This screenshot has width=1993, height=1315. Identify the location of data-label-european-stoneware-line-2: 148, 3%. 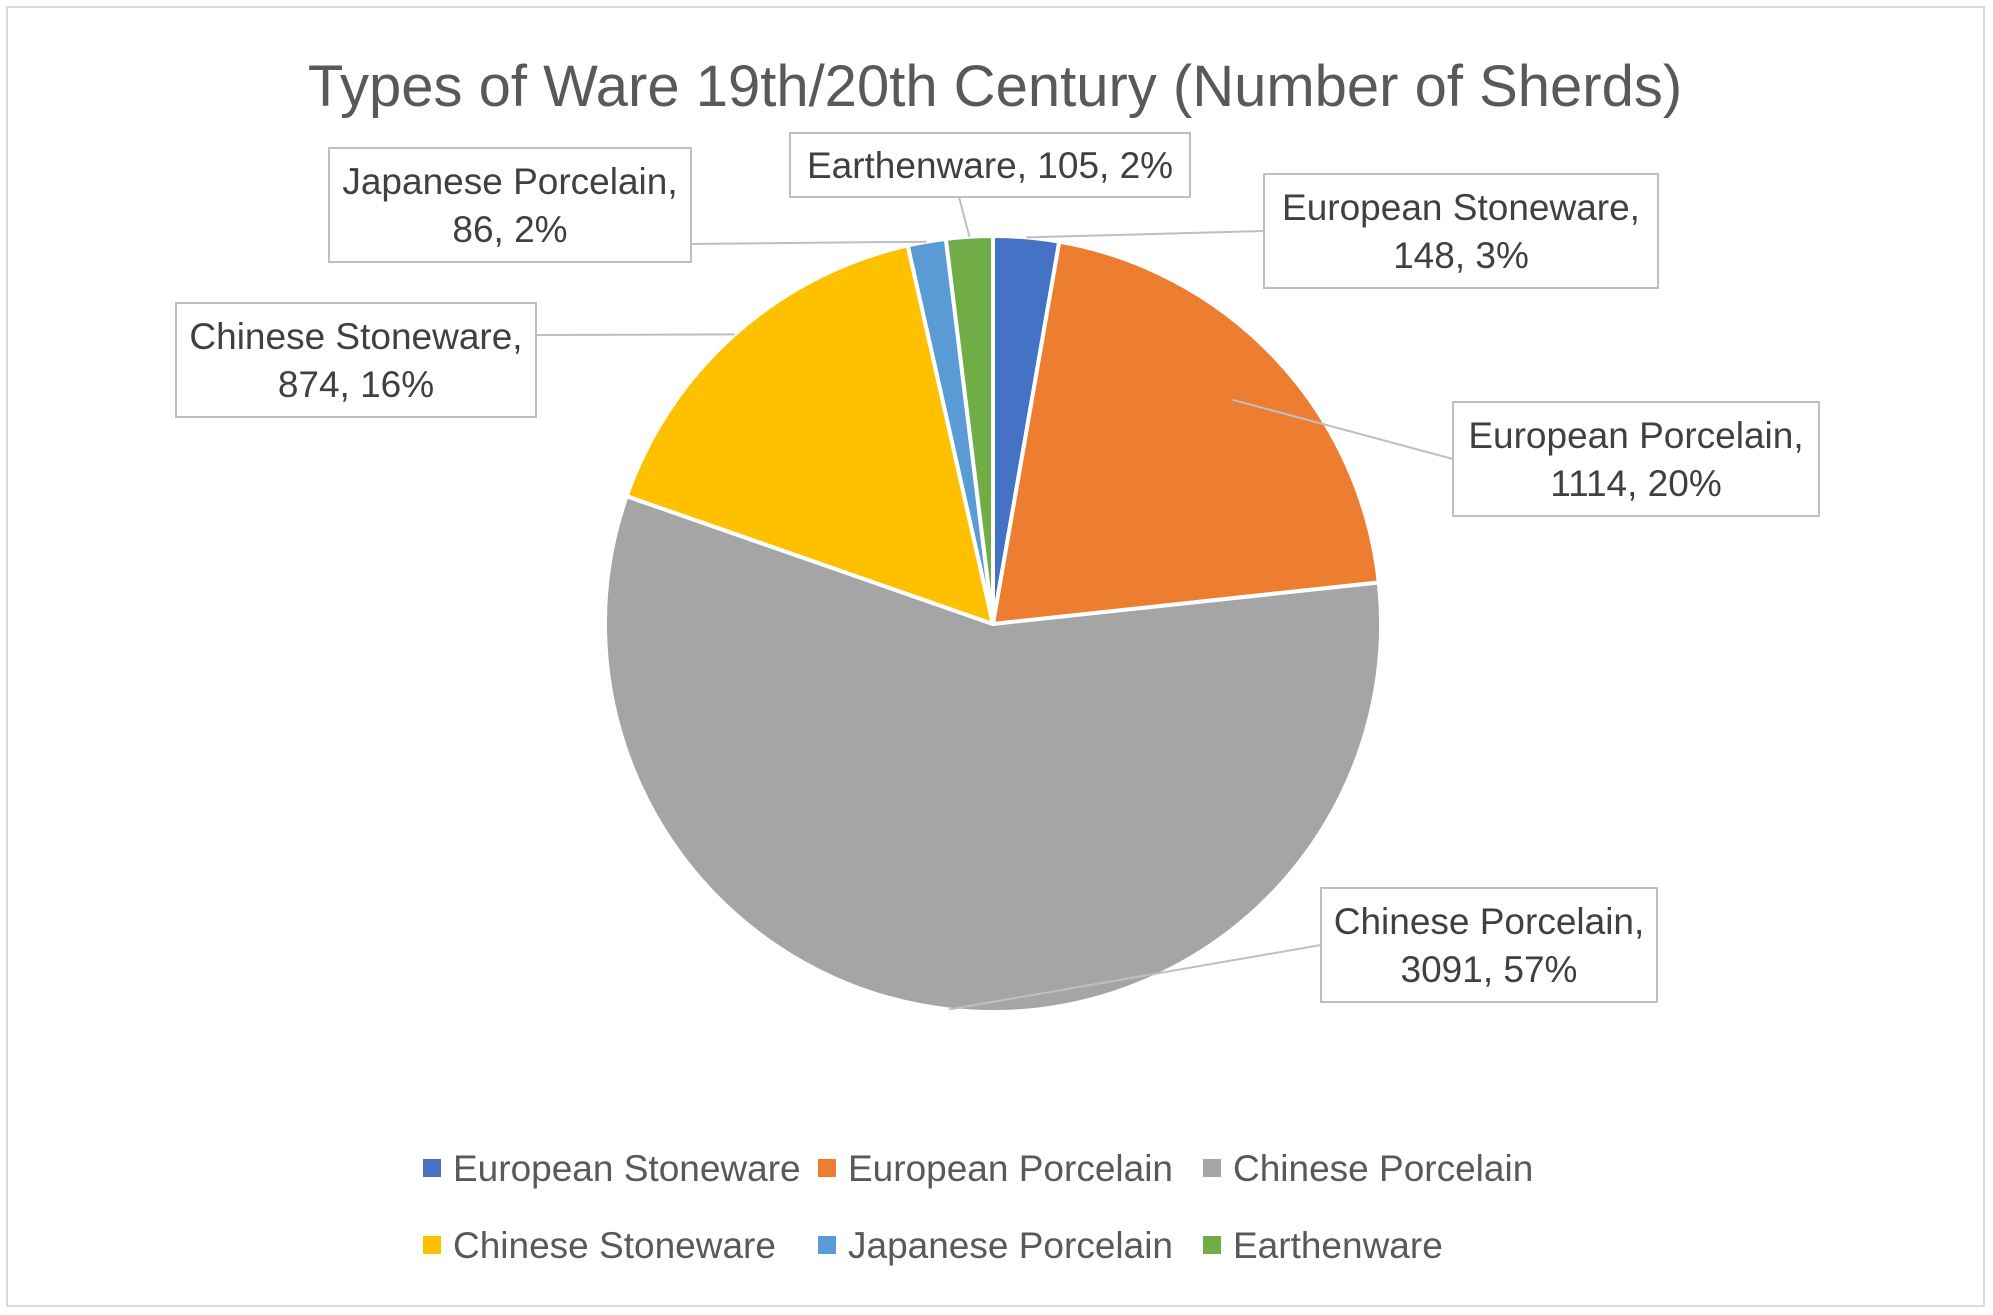
(1461, 255).